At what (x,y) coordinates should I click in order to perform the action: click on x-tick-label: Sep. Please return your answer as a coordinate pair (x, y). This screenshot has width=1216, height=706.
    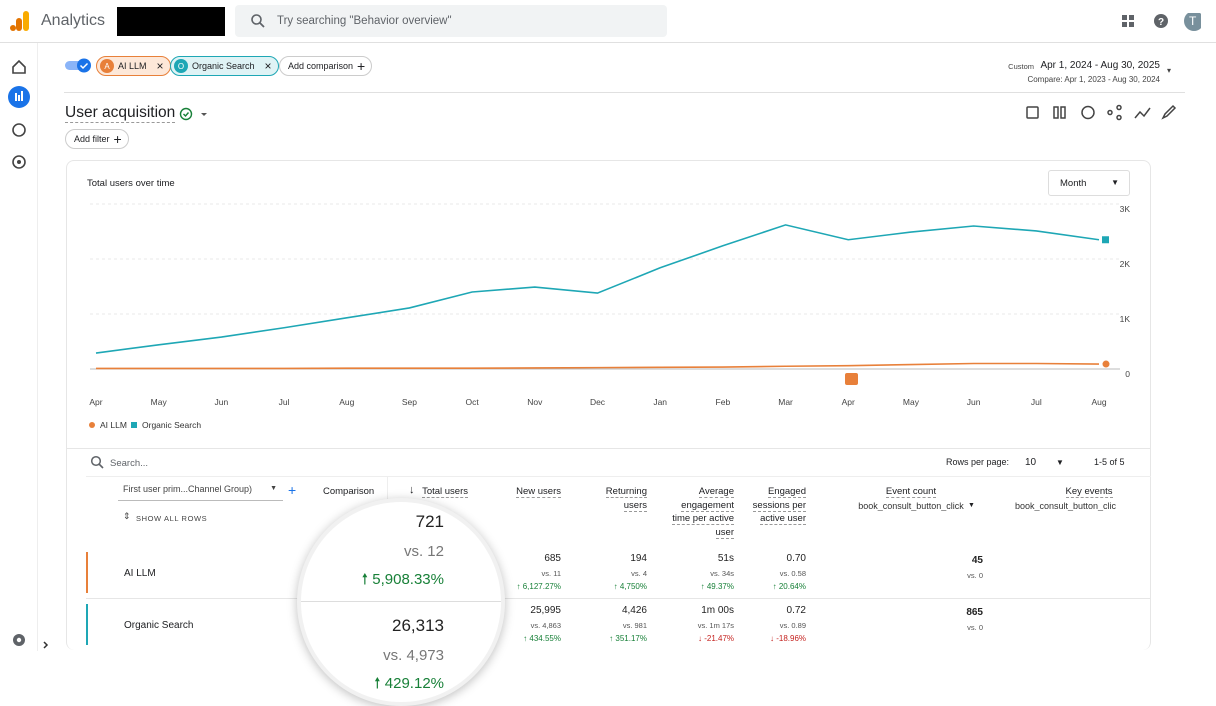
    Looking at the image, I should click on (409, 402).